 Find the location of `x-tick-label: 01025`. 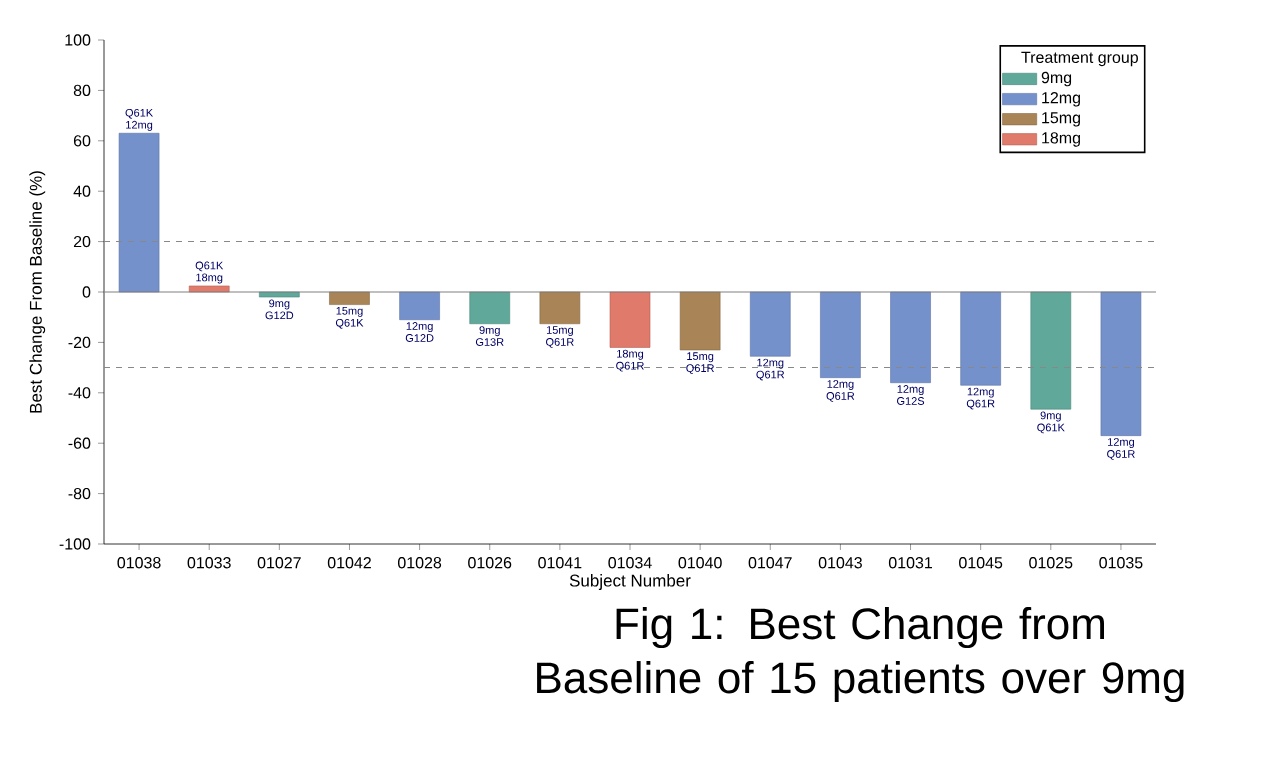

x-tick-label: 01025 is located at coordinates (1051, 563).